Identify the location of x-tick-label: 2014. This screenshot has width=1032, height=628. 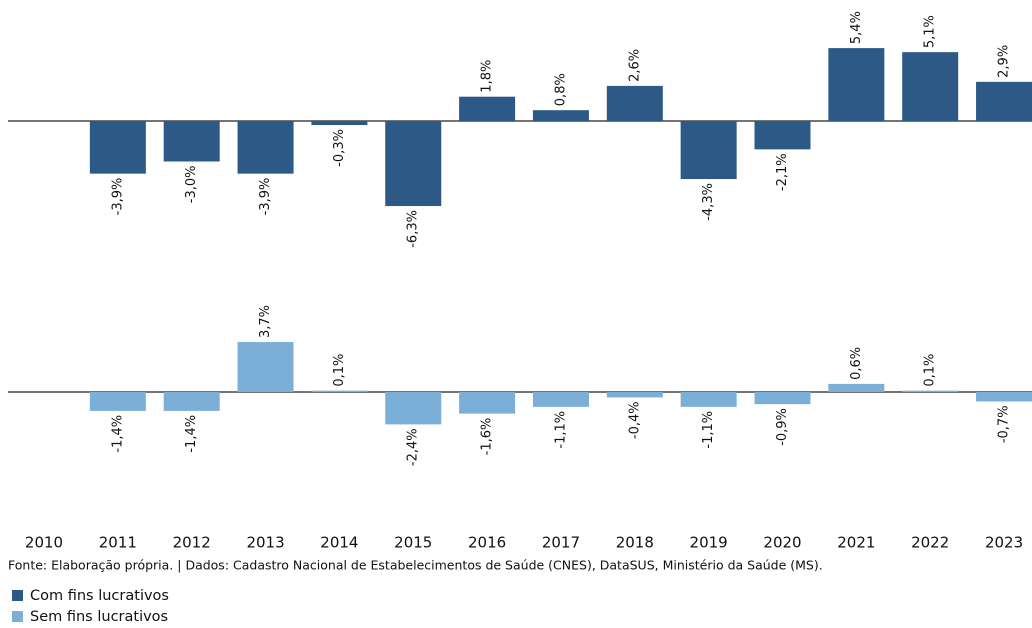
(339, 543).